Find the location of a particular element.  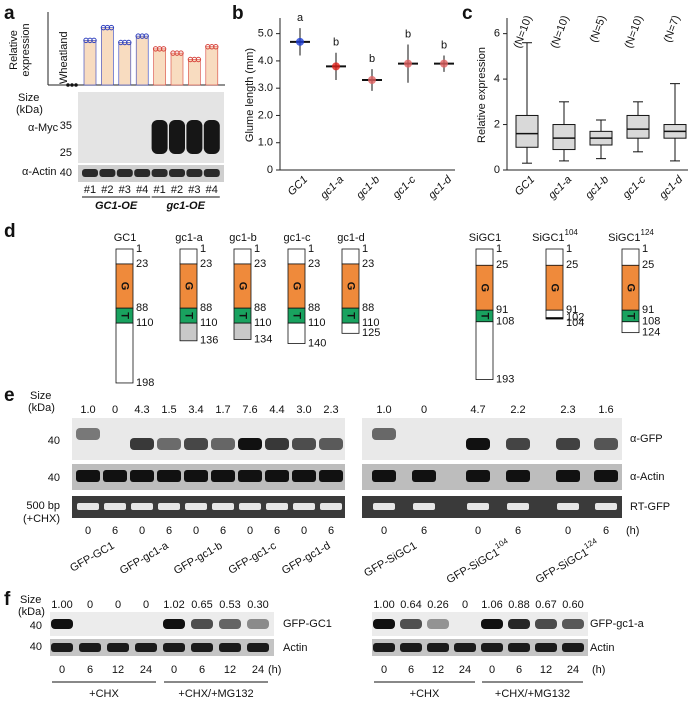

size-label: (kDa) is located at coordinates (29, 110).